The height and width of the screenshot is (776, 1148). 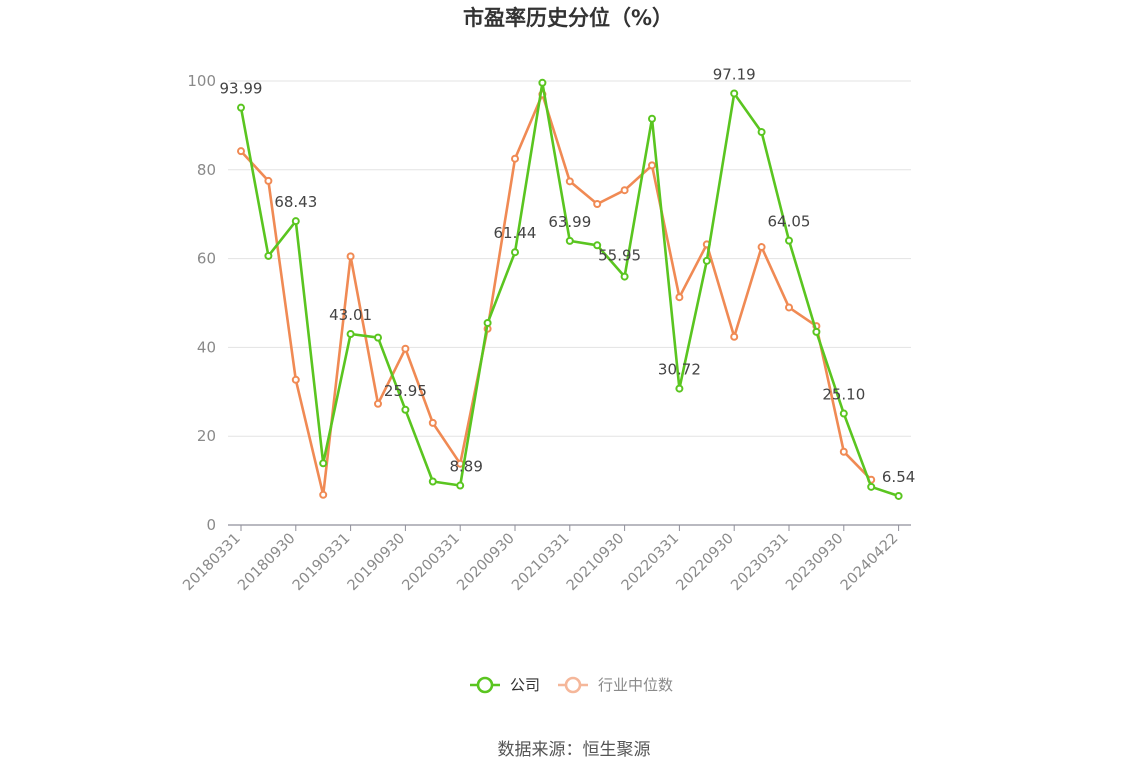 I want to click on data-label: 43.01, so click(x=350, y=315).